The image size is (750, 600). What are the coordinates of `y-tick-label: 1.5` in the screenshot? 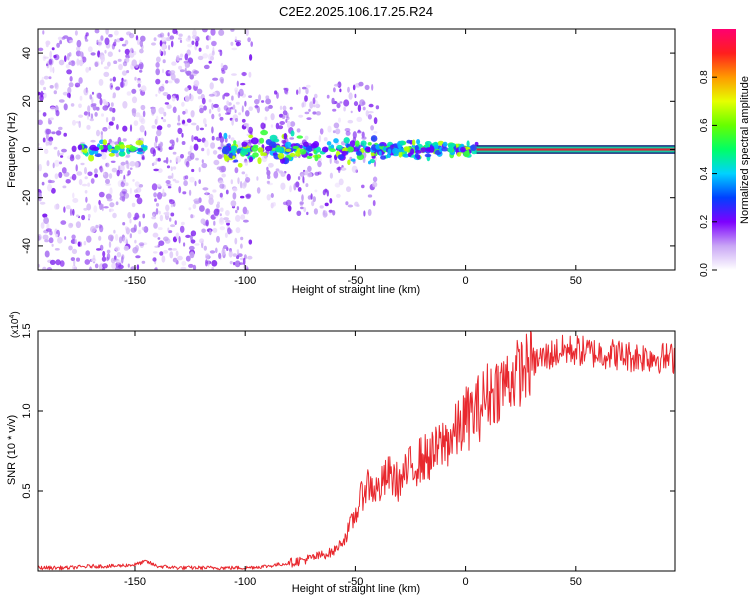 It's located at (27, 330).